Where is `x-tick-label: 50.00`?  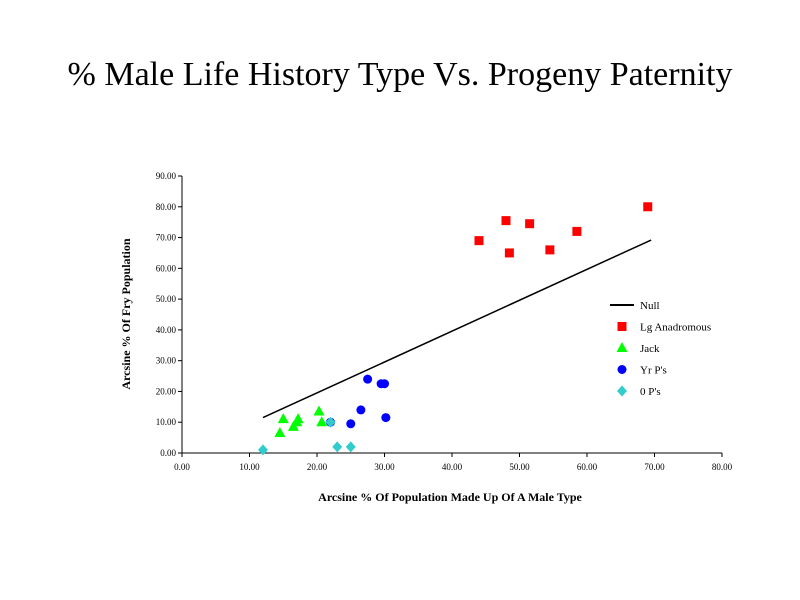 x-tick-label: 50.00 is located at coordinates (519, 467).